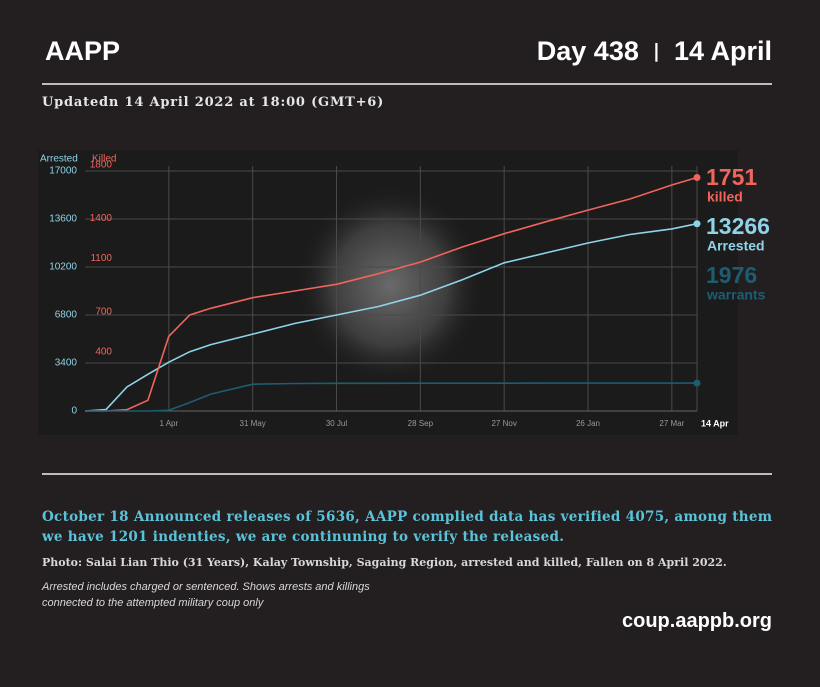 The image size is (820, 687). What do you see at coordinates (731, 177) in the screenshot?
I see `end-value: 1751` at bounding box center [731, 177].